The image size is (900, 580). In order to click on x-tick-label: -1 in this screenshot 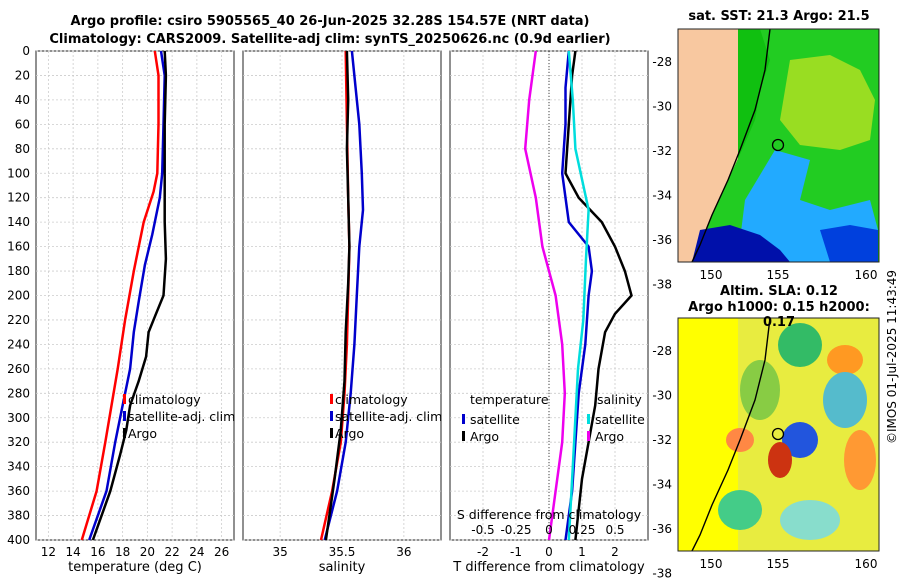, I will do `click(516, 552)`.